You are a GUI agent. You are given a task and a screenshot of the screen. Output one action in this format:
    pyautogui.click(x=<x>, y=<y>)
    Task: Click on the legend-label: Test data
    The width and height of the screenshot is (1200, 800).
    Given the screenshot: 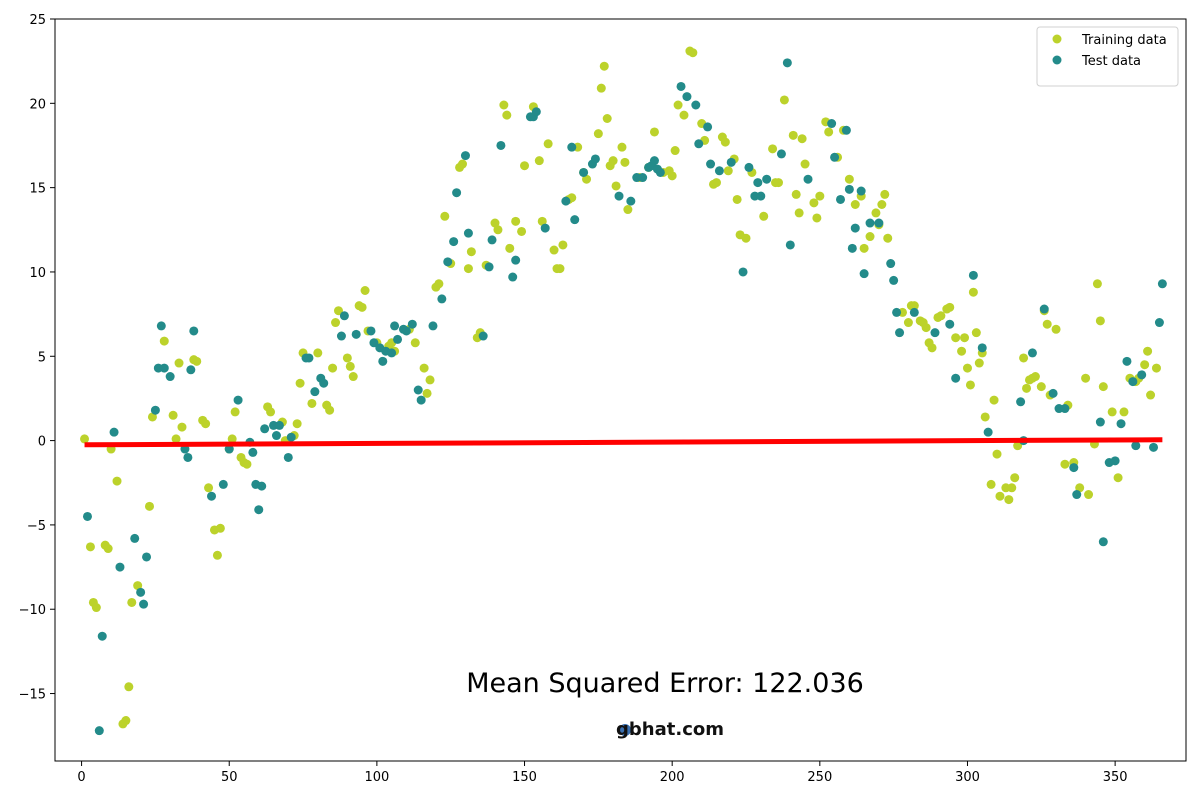 What is the action you would take?
    pyautogui.click(x=1111, y=61)
    